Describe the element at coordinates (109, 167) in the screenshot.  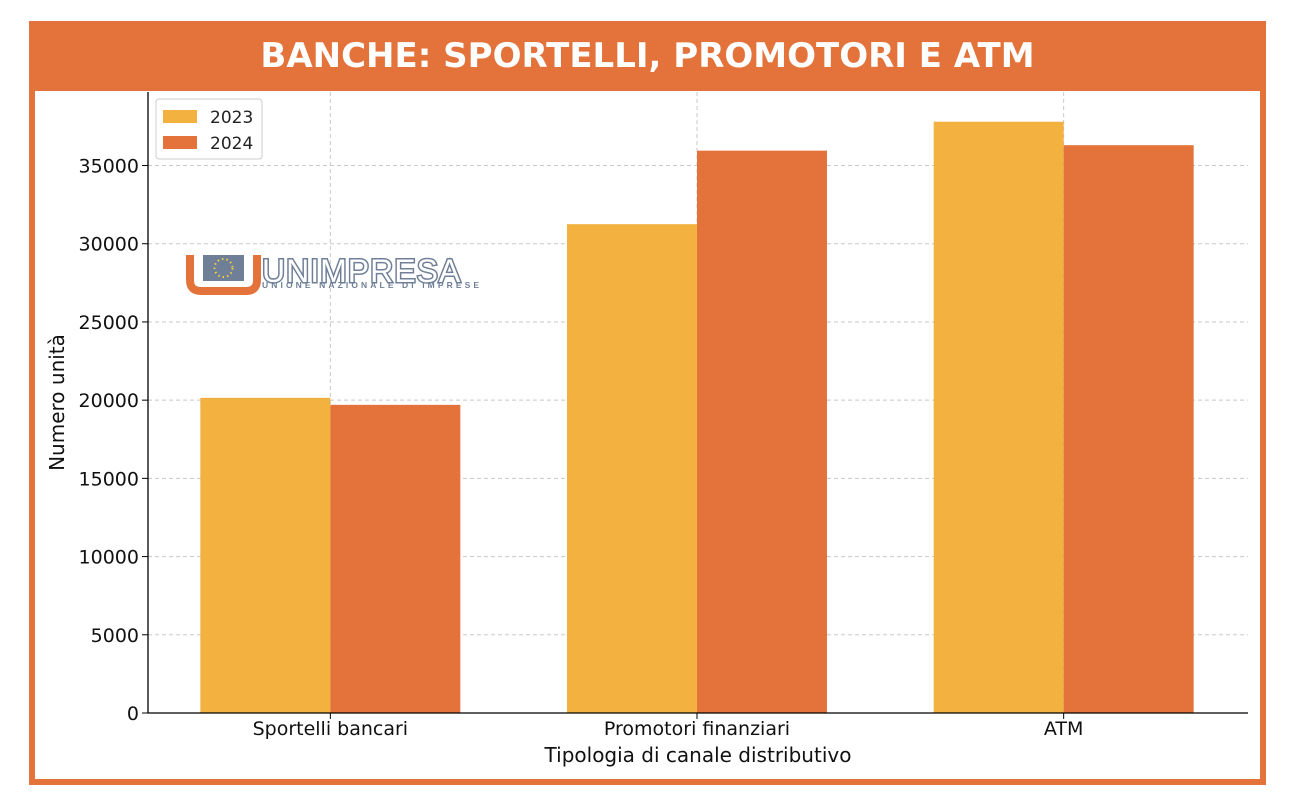
I see `y-tick-label: 35000` at that location.